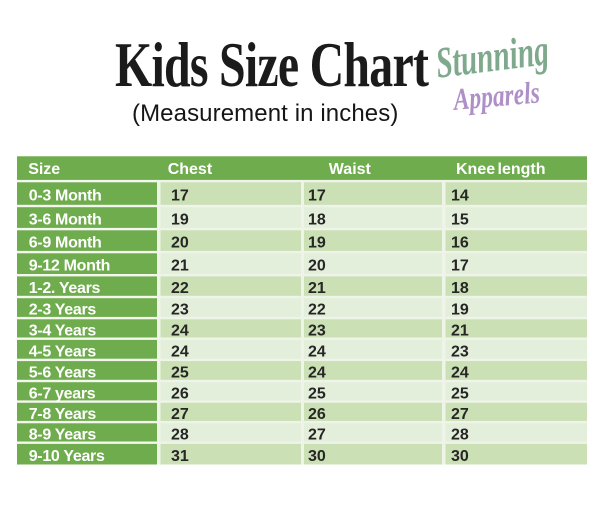  Describe the element at coordinates (460, 243) in the screenshot. I see `svg-text: 16` at that location.